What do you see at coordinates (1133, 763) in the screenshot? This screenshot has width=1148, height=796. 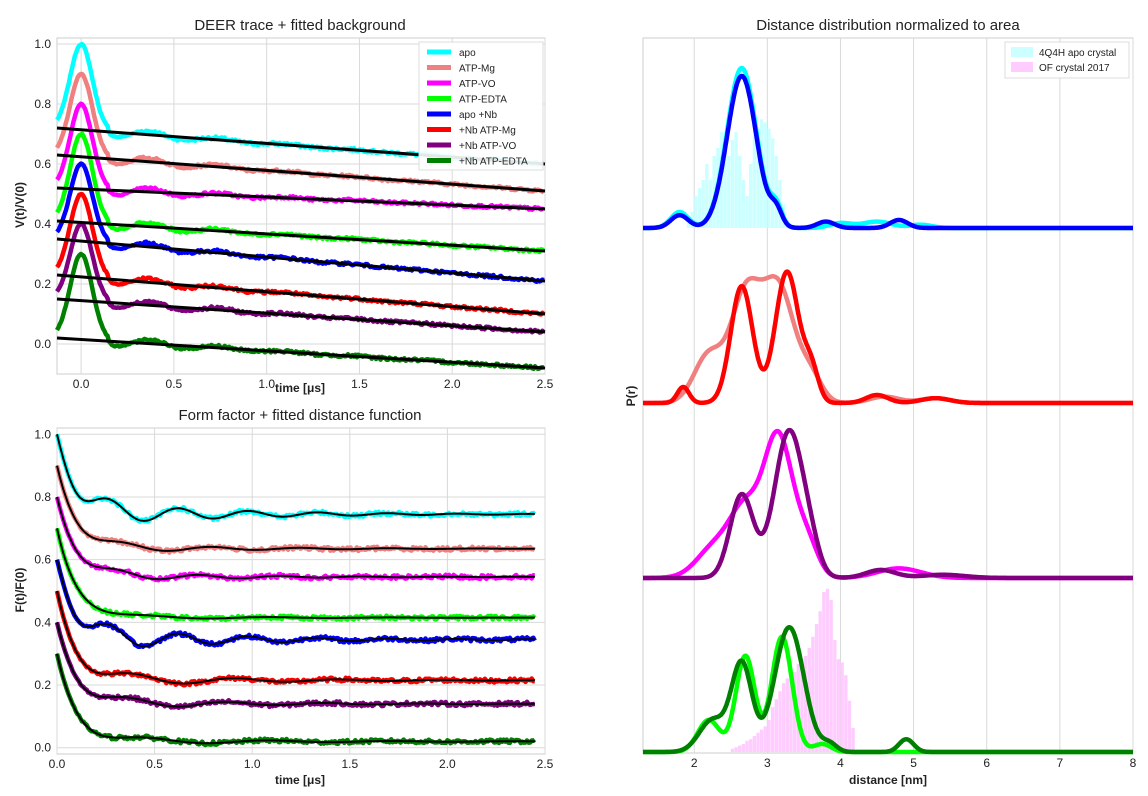 I see `x-tick-label: 8` at bounding box center [1133, 763].